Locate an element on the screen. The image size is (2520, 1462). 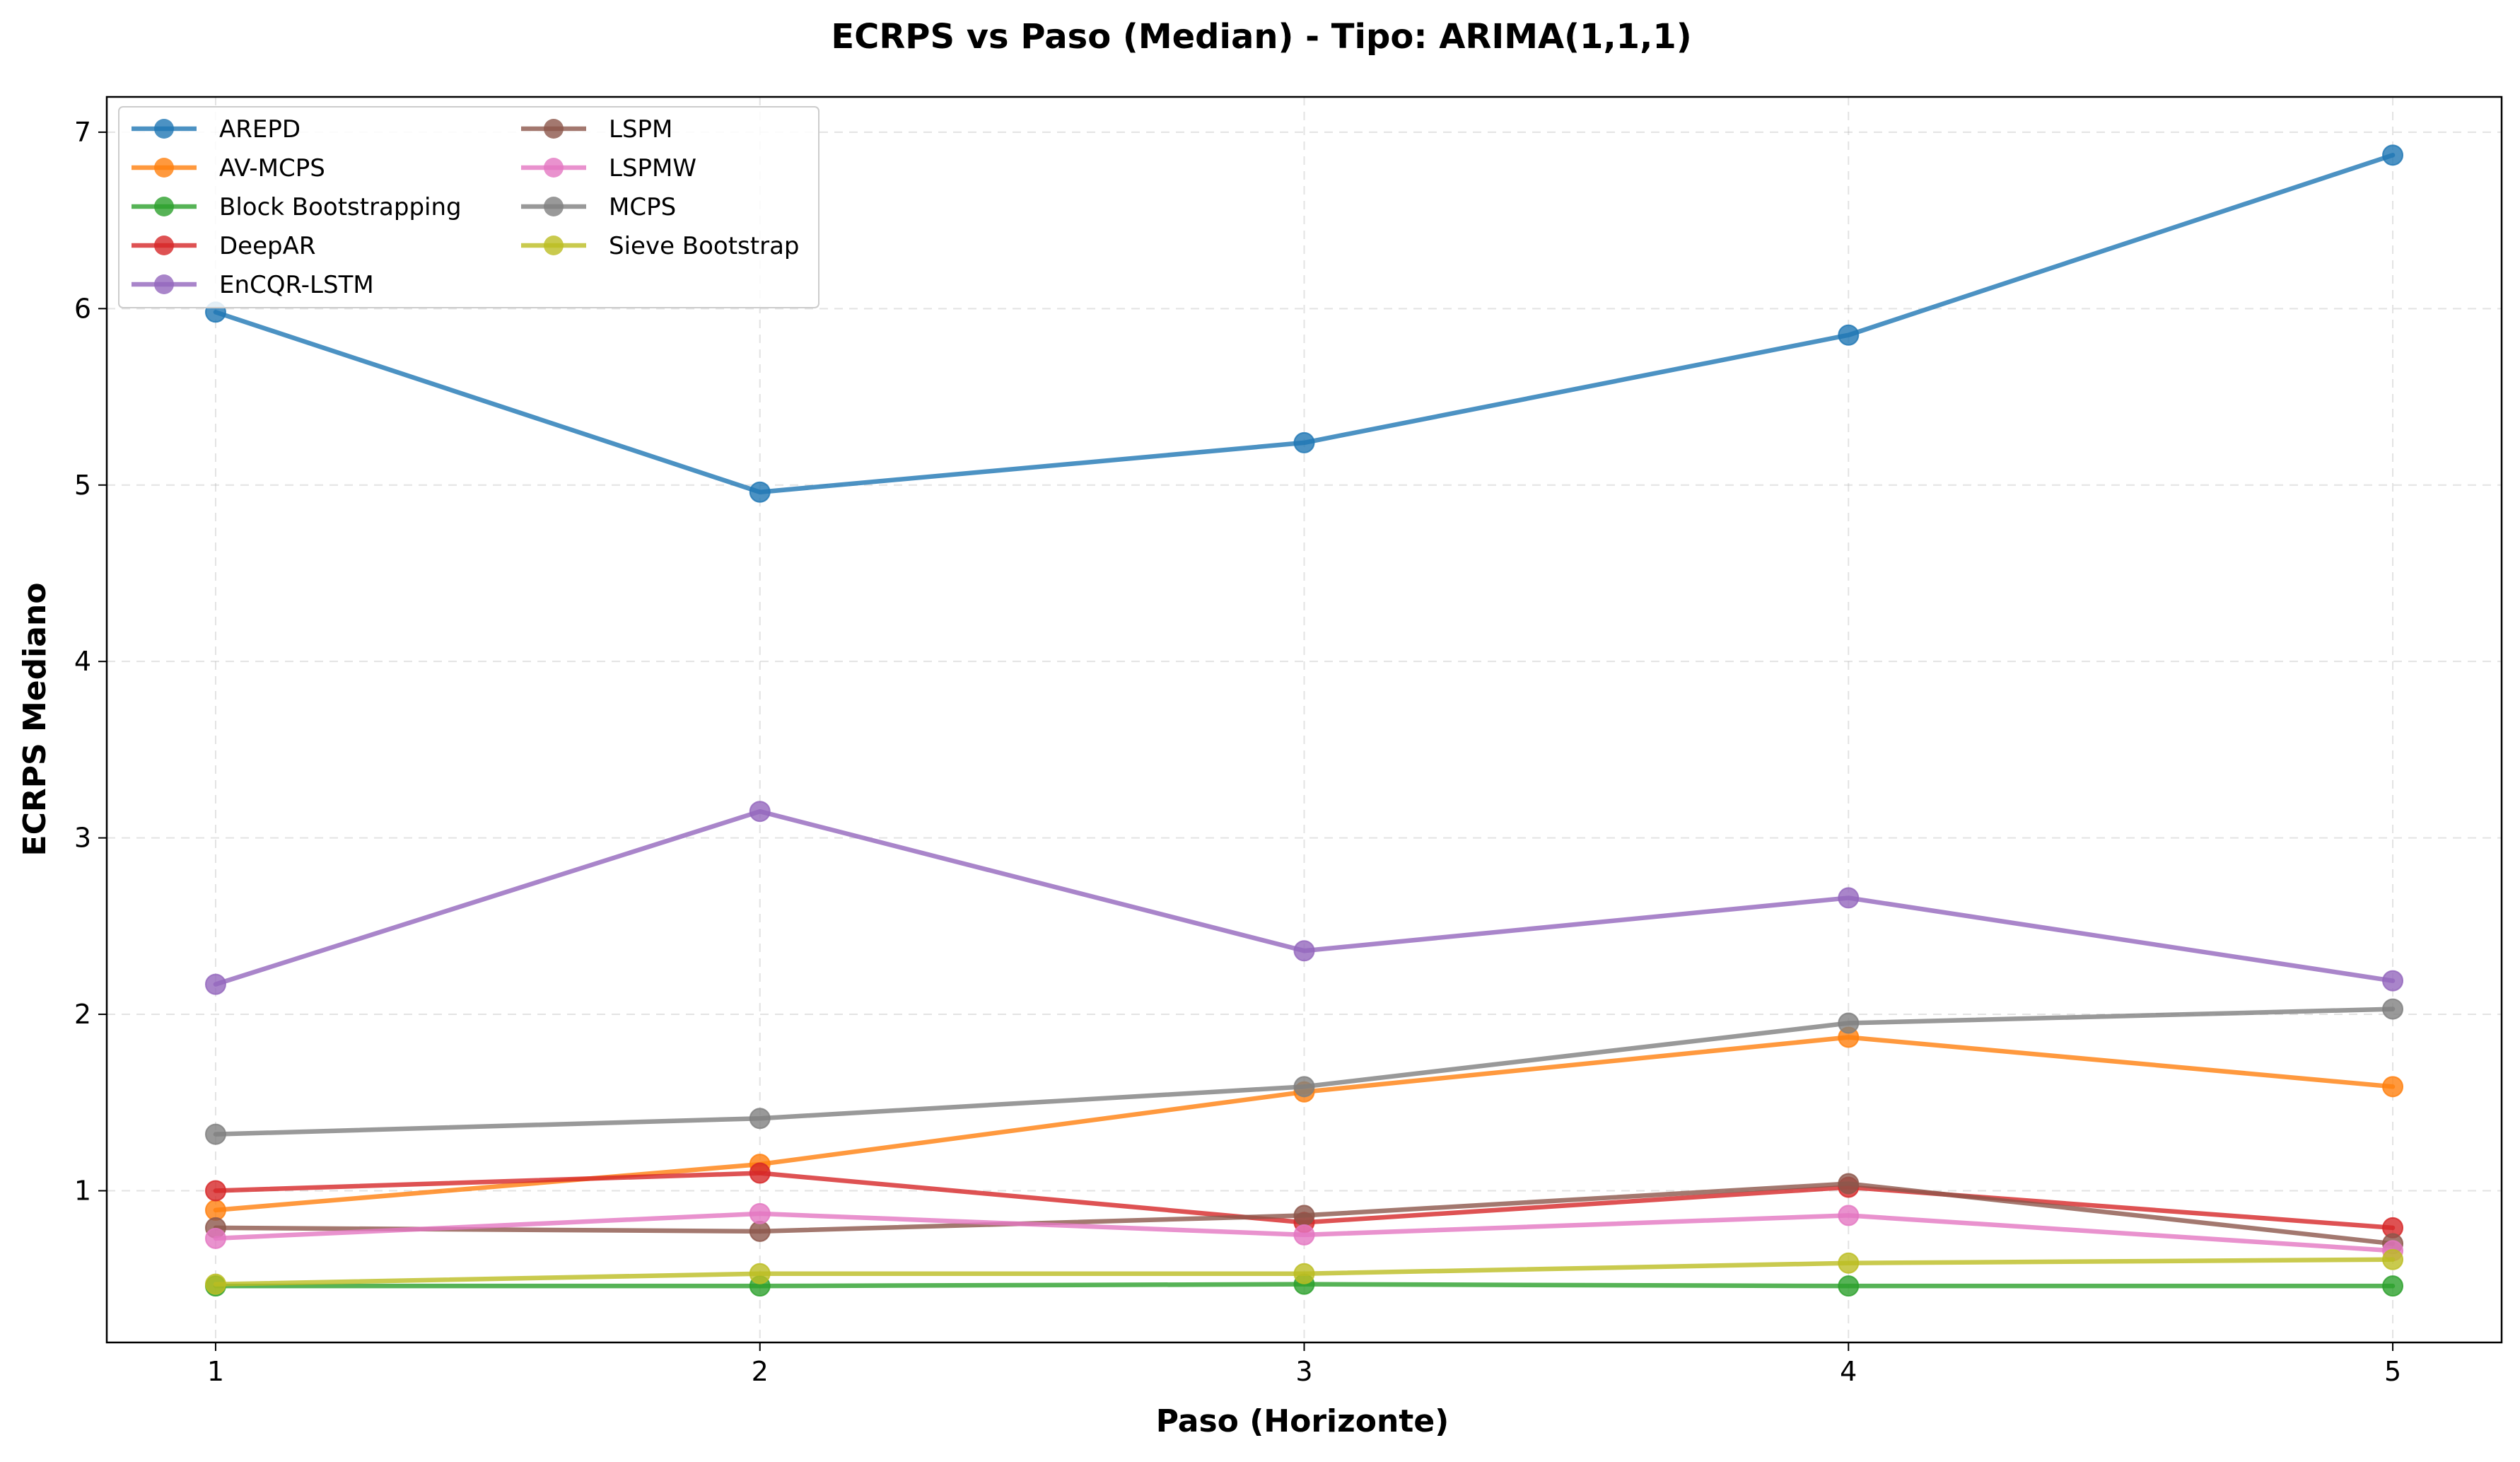
legend-label: MCPS is located at coordinates (642, 207).